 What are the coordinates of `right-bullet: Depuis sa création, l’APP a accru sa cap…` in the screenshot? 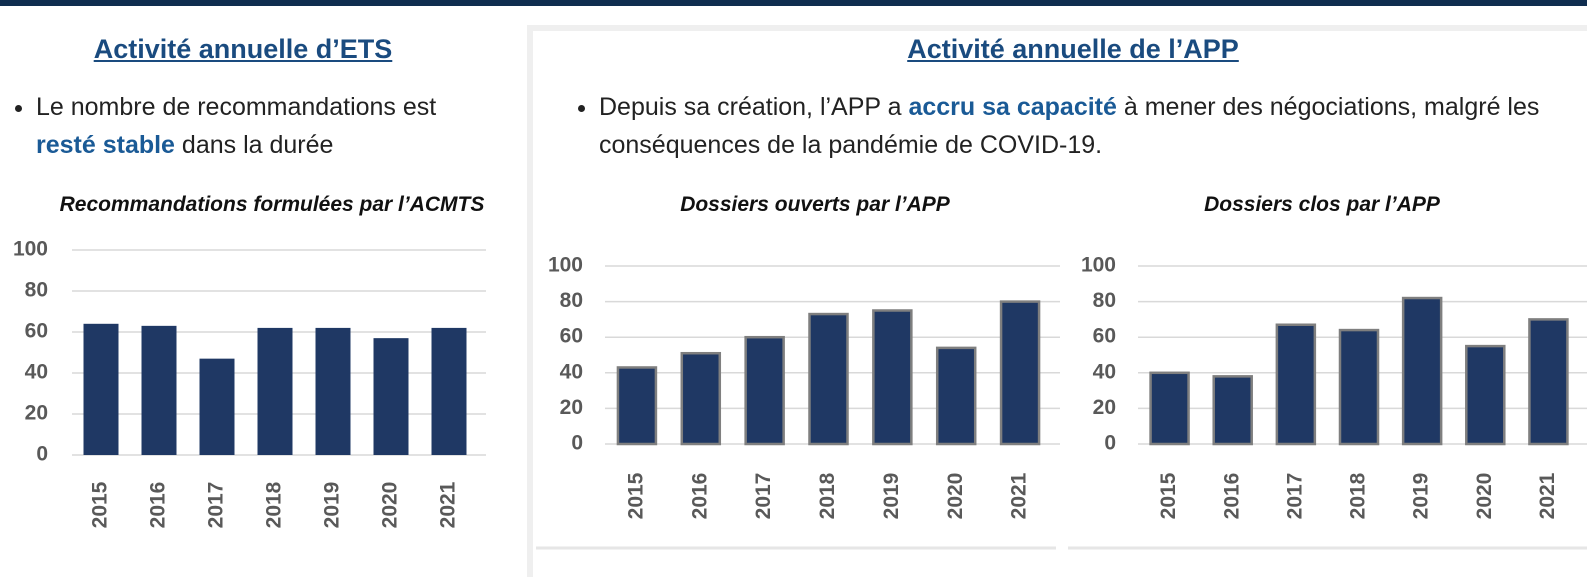 It's located at (1071, 126).